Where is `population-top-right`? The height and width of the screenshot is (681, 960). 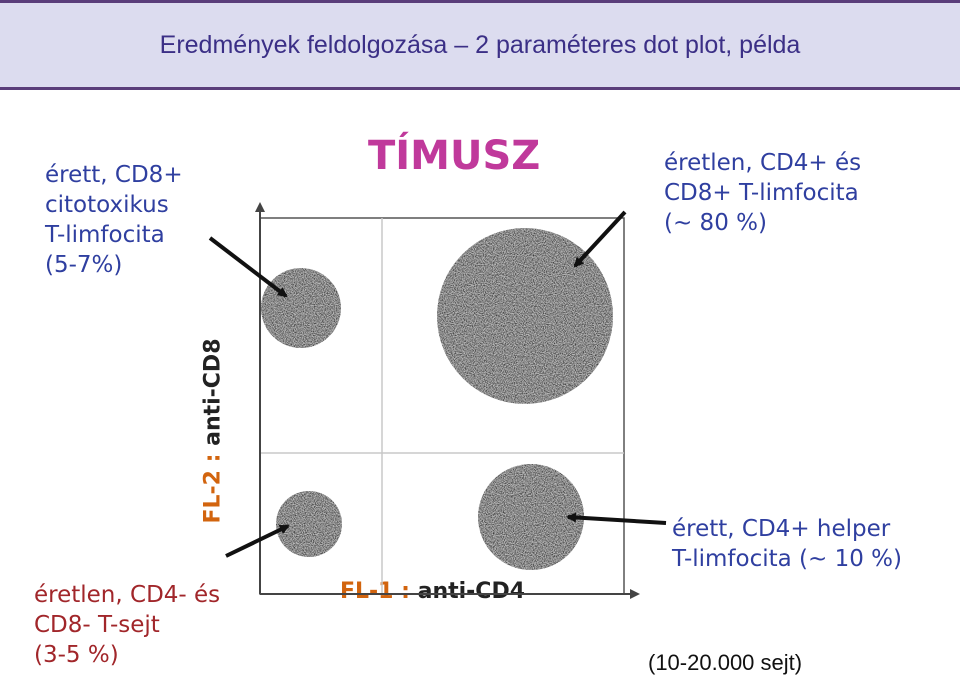 population-top-right is located at coordinates (525, 316).